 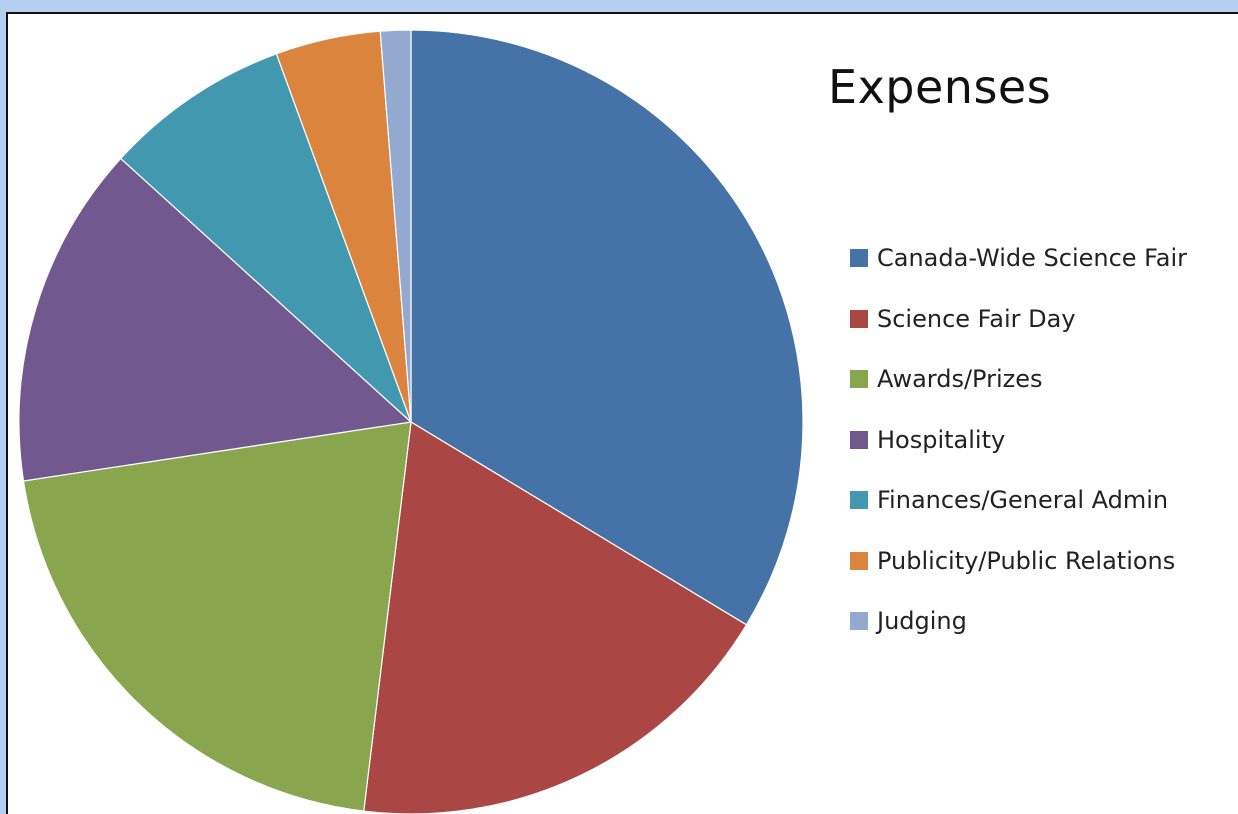 I want to click on legend-item: Publicity/Public Relations, so click(x=1018, y=561).